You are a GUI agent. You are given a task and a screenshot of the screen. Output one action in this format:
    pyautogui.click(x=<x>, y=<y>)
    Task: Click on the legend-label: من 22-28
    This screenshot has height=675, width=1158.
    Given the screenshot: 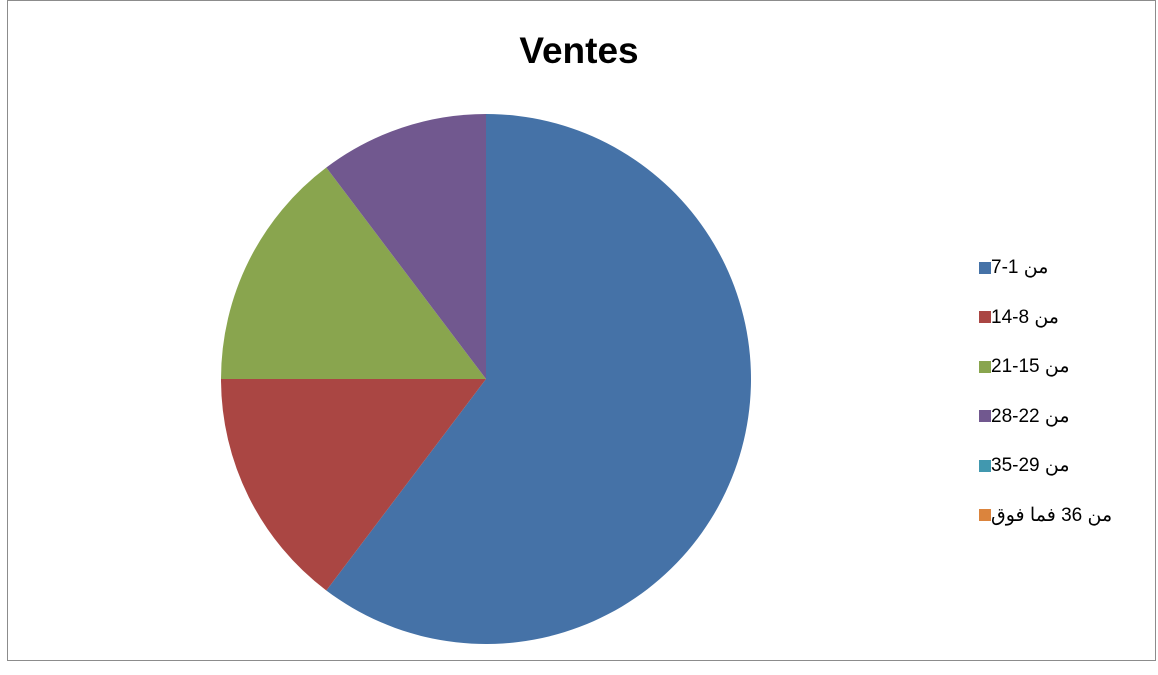 What is the action you would take?
    pyautogui.click(x=1030, y=416)
    